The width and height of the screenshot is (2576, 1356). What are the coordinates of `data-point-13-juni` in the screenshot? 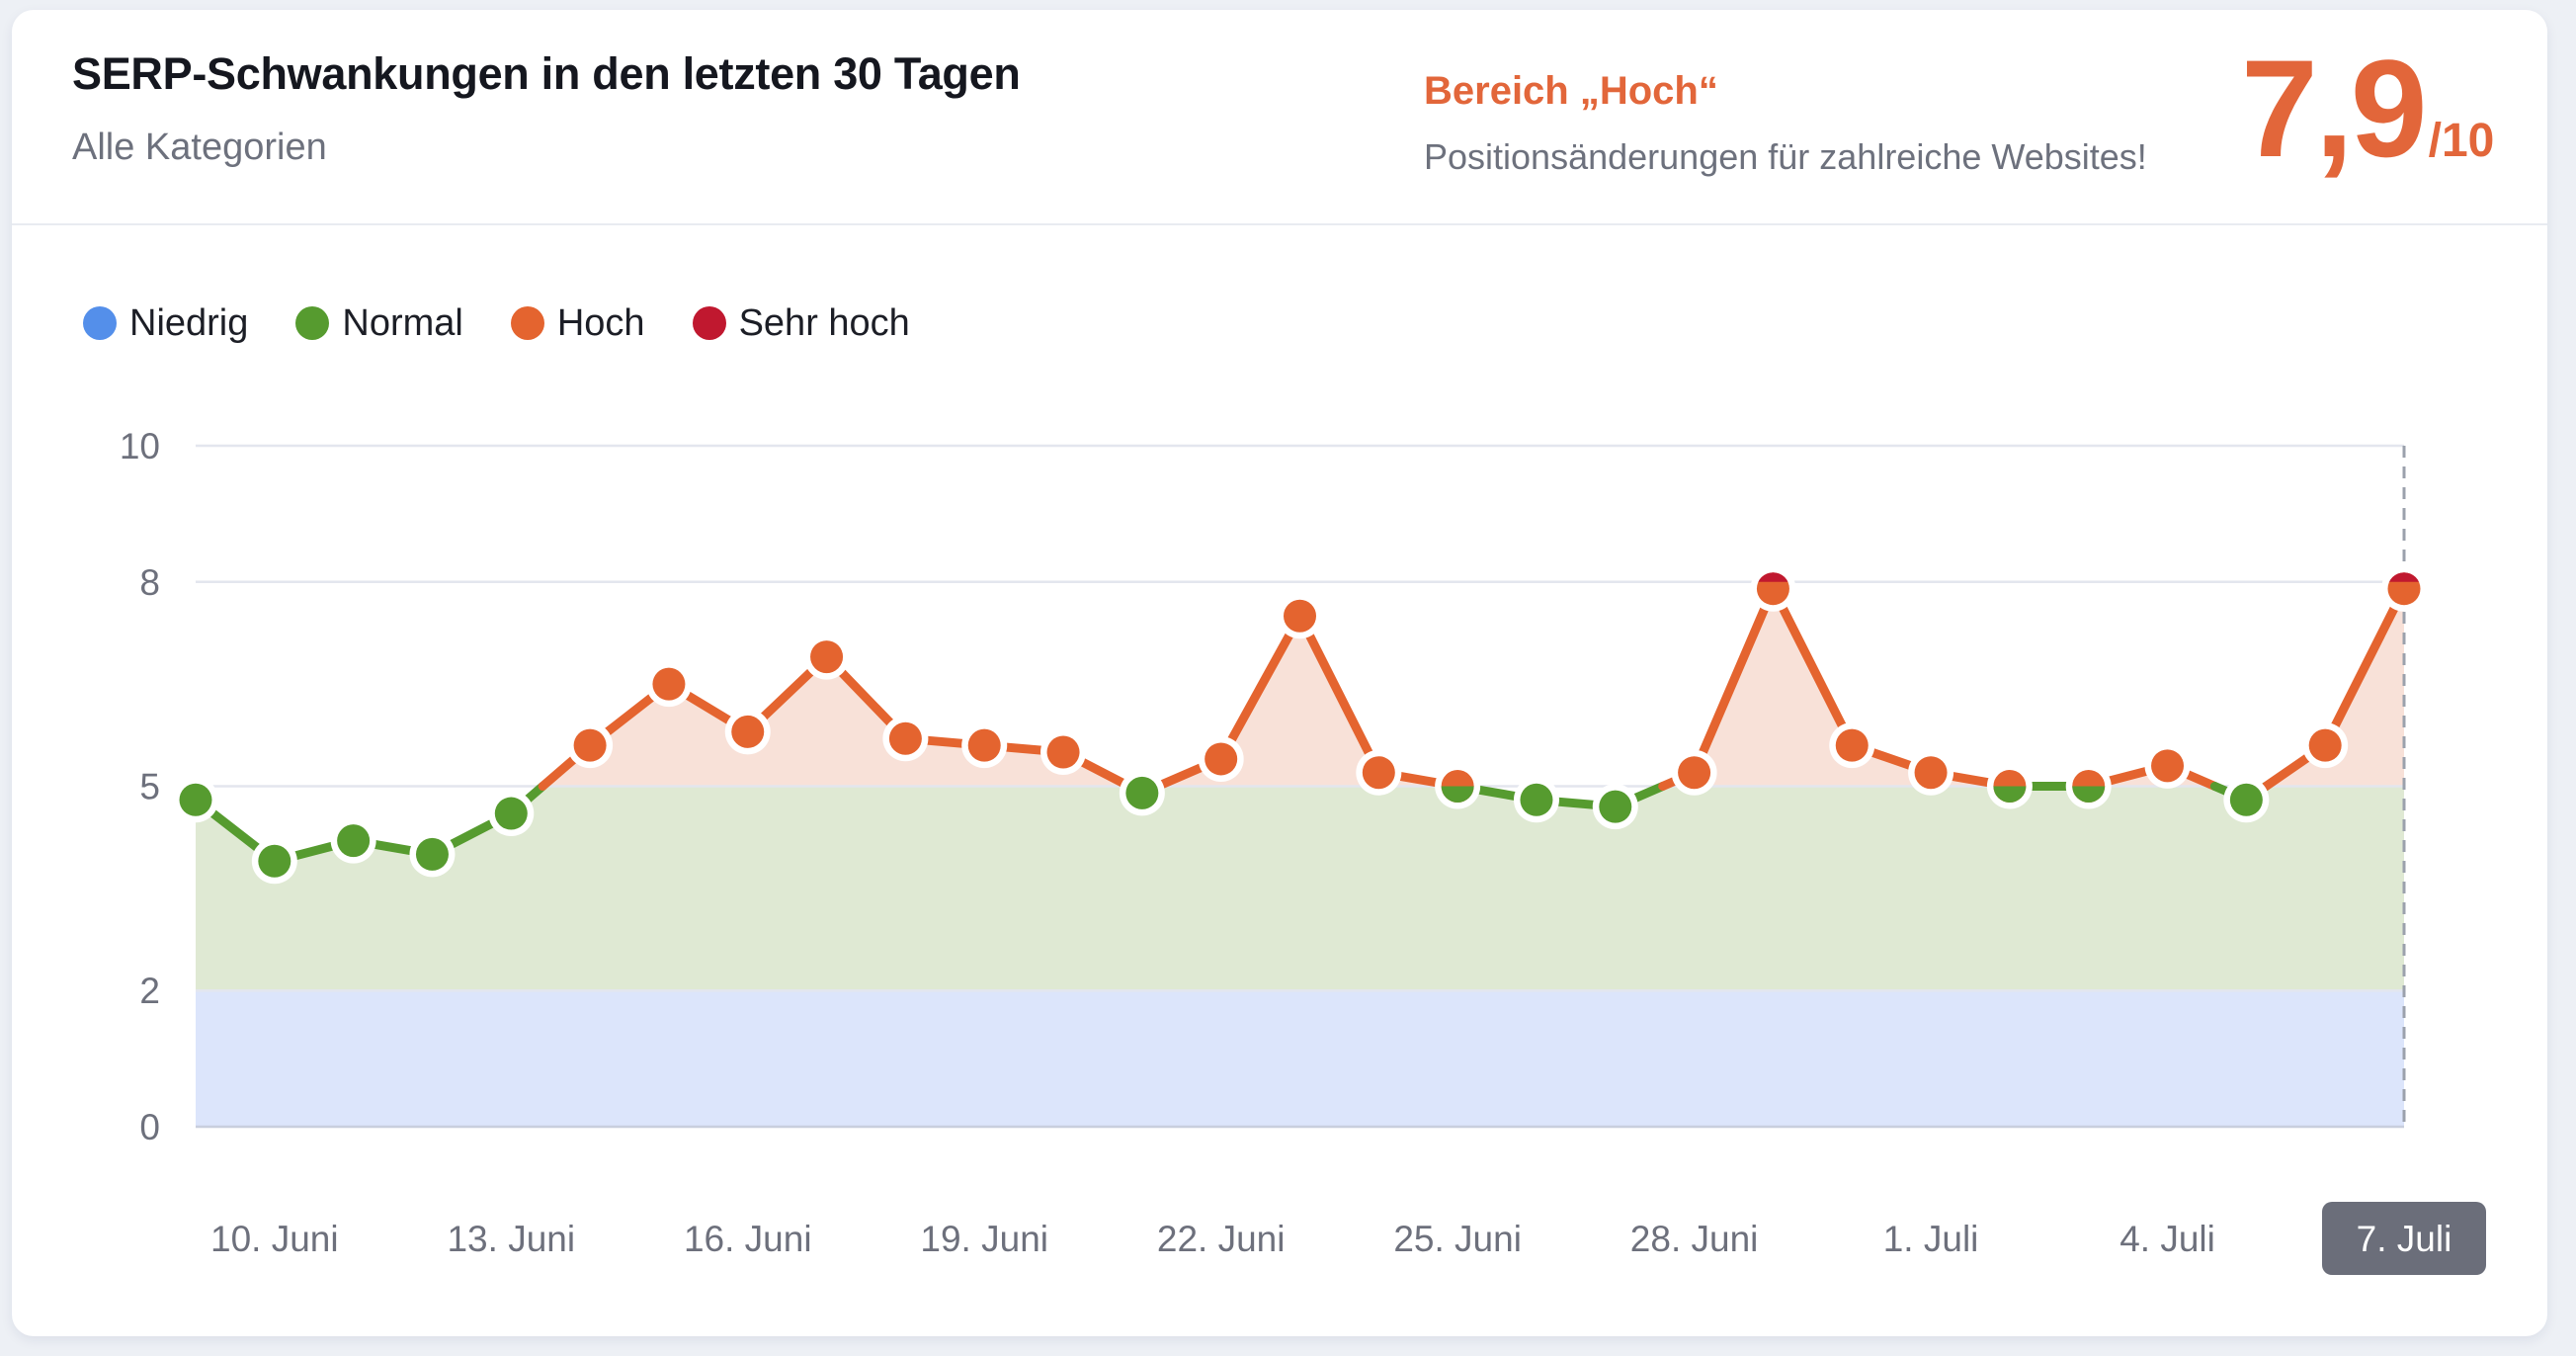 It's located at (511, 813).